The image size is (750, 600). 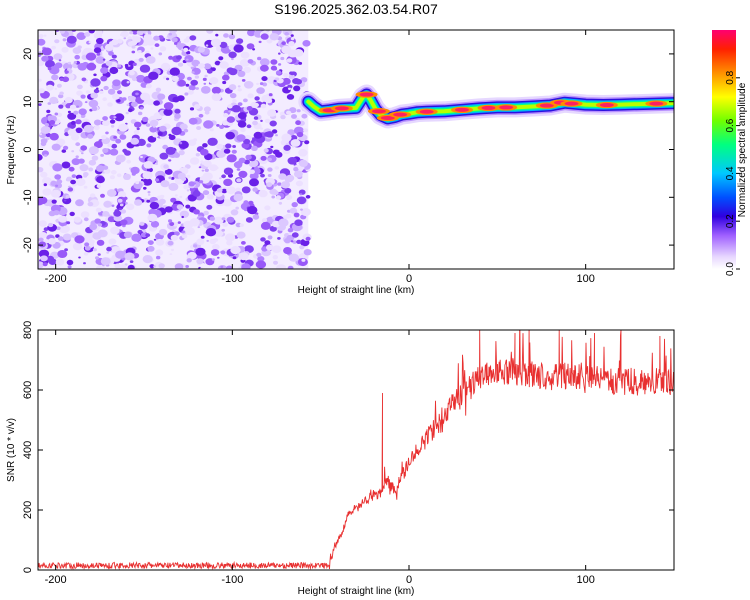 What do you see at coordinates (730, 77) in the screenshot?
I see `colorbar-tick-label: 0.8` at bounding box center [730, 77].